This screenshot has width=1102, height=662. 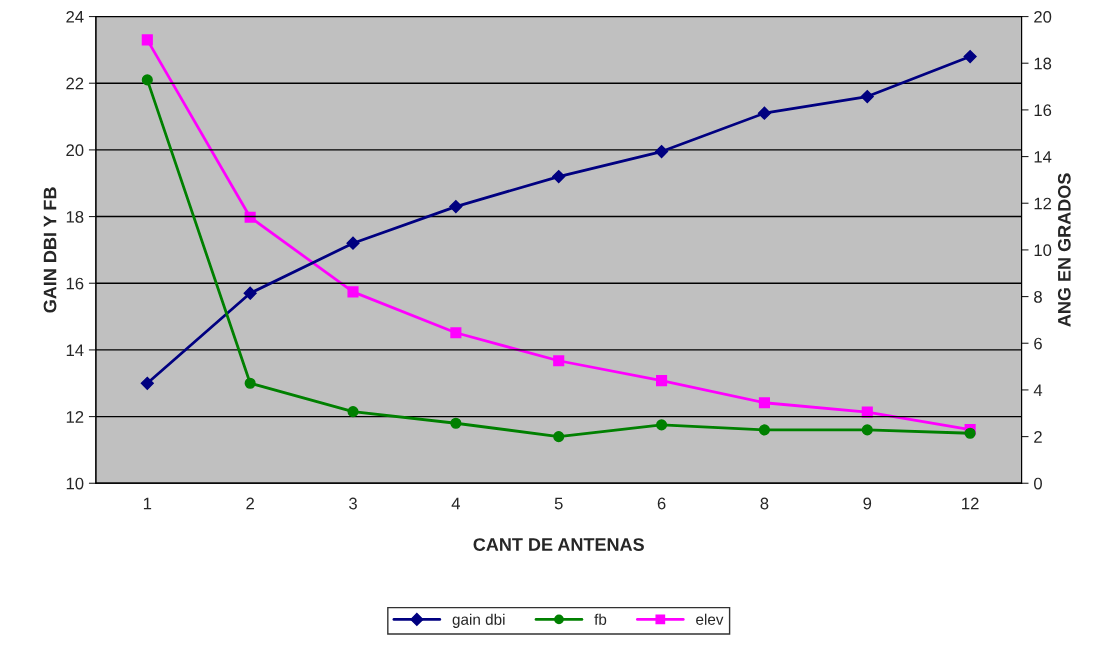 What do you see at coordinates (75, 350) in the screenshot?
I see `y-tick-label: 14` at bounding box center [75, 350].